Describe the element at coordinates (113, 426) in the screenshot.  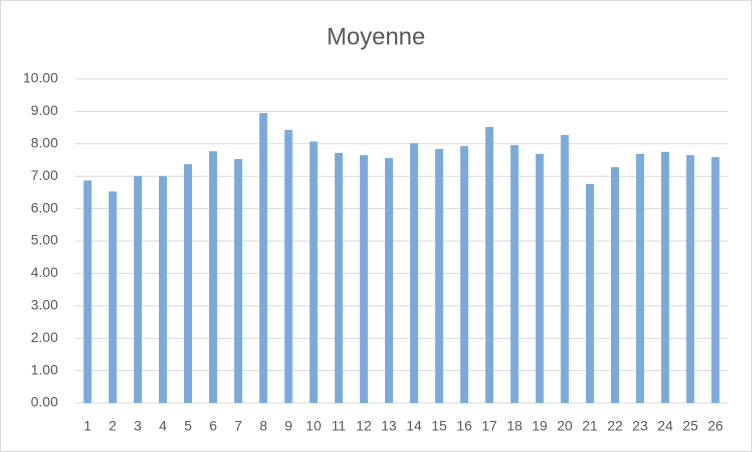
I see `x-tick-label: 2` at that location.